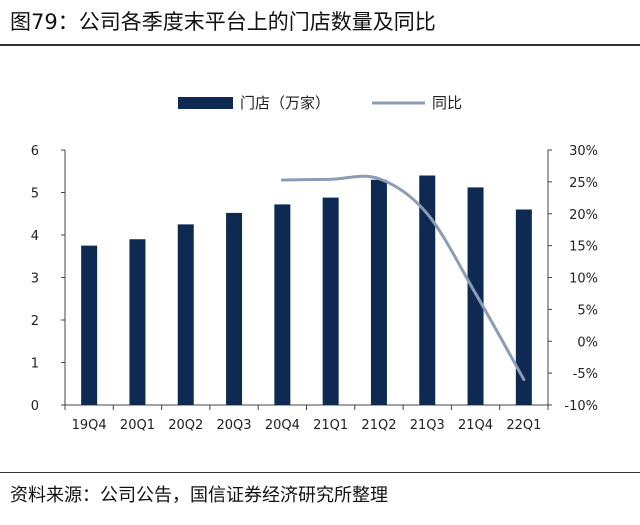  I want to click on left-tick-label: 5, so click(35, 194).